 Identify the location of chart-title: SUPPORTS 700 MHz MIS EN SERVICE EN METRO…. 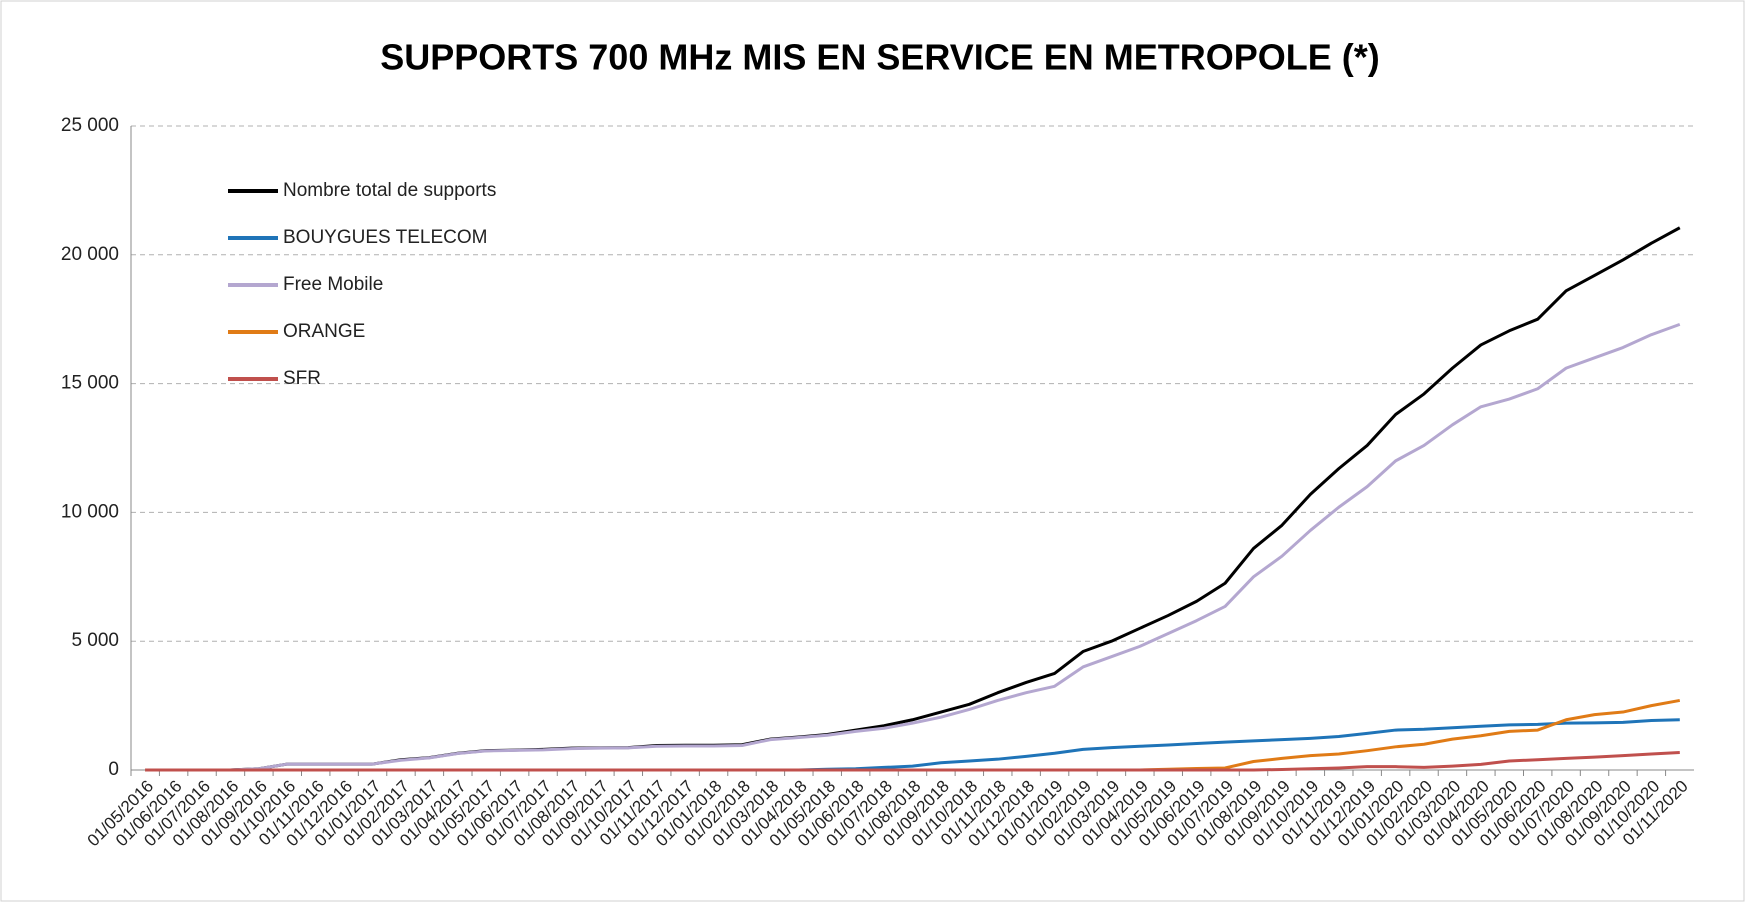
(880, 57).